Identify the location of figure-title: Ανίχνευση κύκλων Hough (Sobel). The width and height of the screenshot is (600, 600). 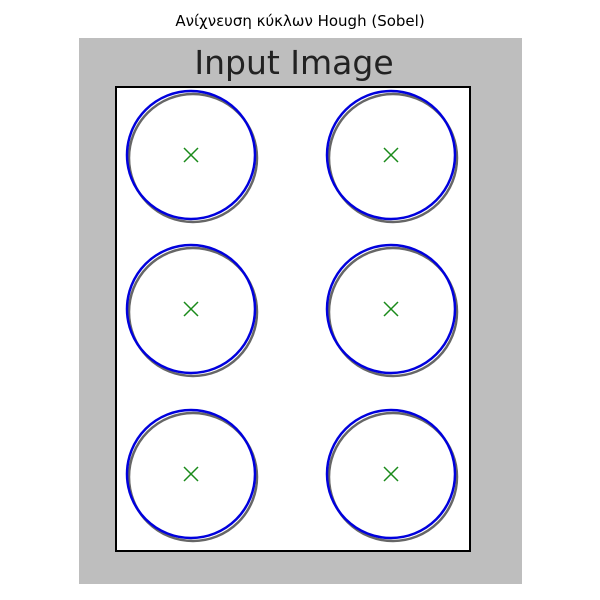
(300, 21).